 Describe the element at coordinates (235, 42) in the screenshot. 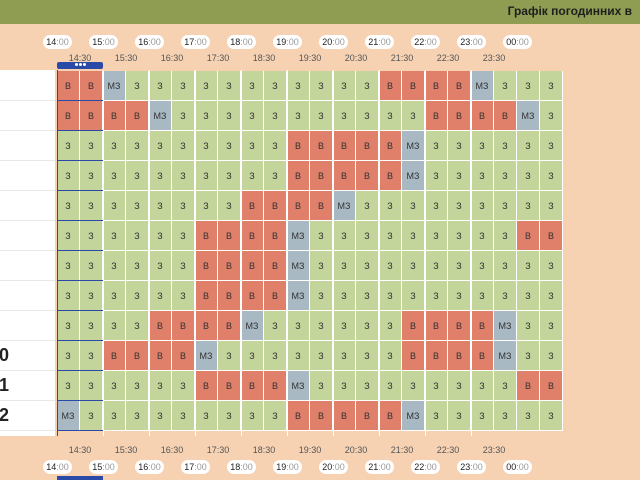

I see `hour-label-hour: 18` at that location.